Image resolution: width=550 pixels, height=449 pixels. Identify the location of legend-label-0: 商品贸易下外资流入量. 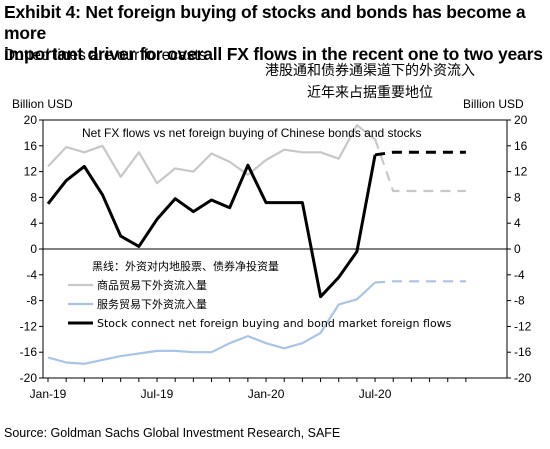
(152, 285).